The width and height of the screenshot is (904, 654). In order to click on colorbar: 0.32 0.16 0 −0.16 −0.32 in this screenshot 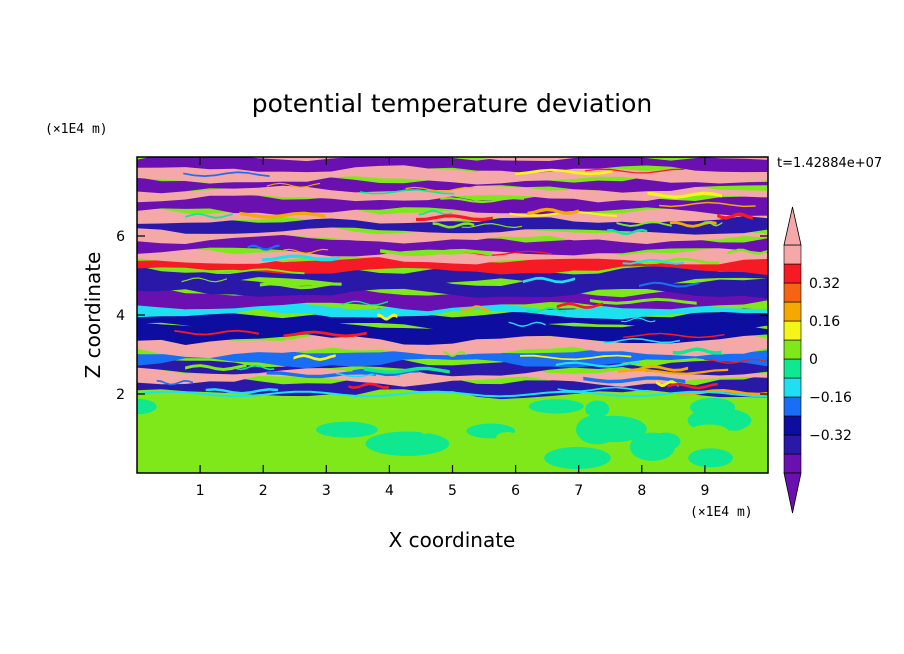, I will do `click(817, 360)`.